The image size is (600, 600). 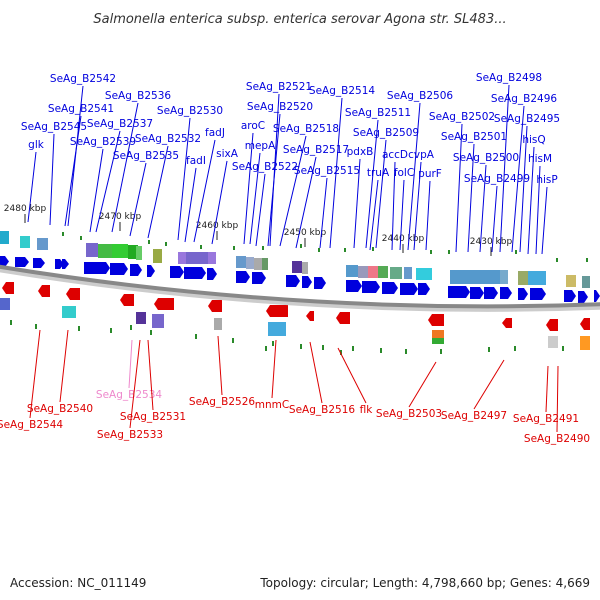 I want to click on gene-label-mnmc: mnmC, so click(x=272, y=405).